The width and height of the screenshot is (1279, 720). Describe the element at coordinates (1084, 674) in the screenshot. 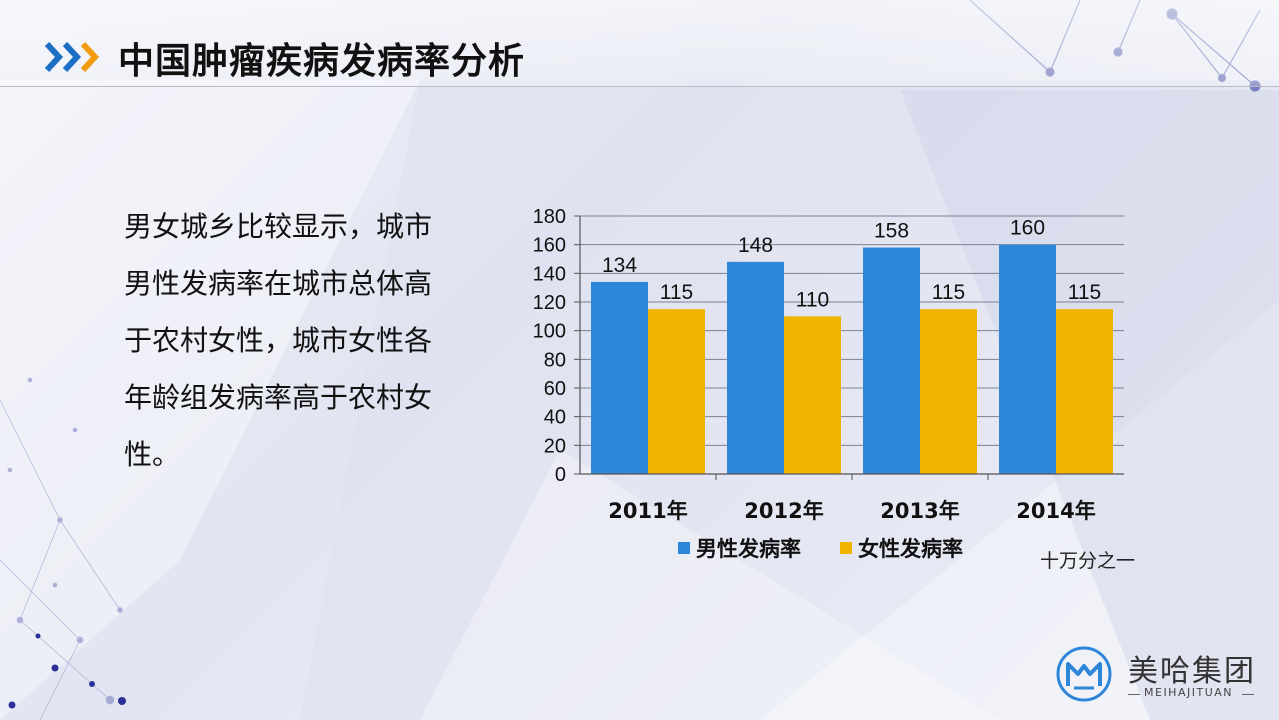

I see `brand-logo-icon` at that location.